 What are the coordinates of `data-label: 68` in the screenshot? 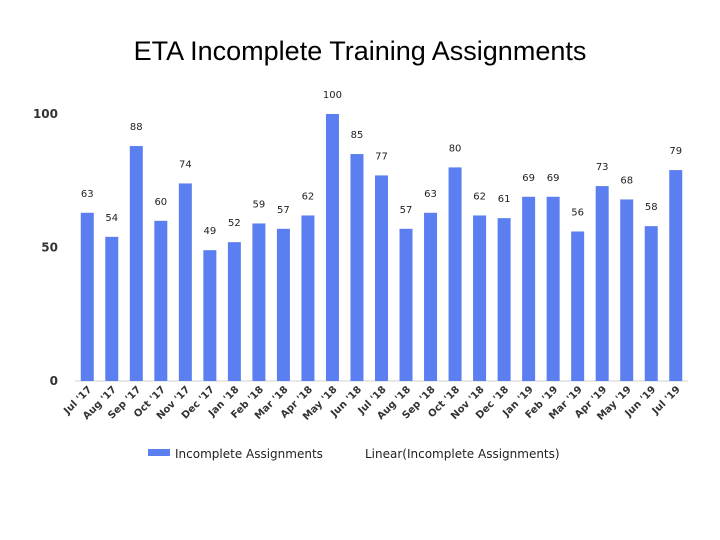 It's located at (626, 180).